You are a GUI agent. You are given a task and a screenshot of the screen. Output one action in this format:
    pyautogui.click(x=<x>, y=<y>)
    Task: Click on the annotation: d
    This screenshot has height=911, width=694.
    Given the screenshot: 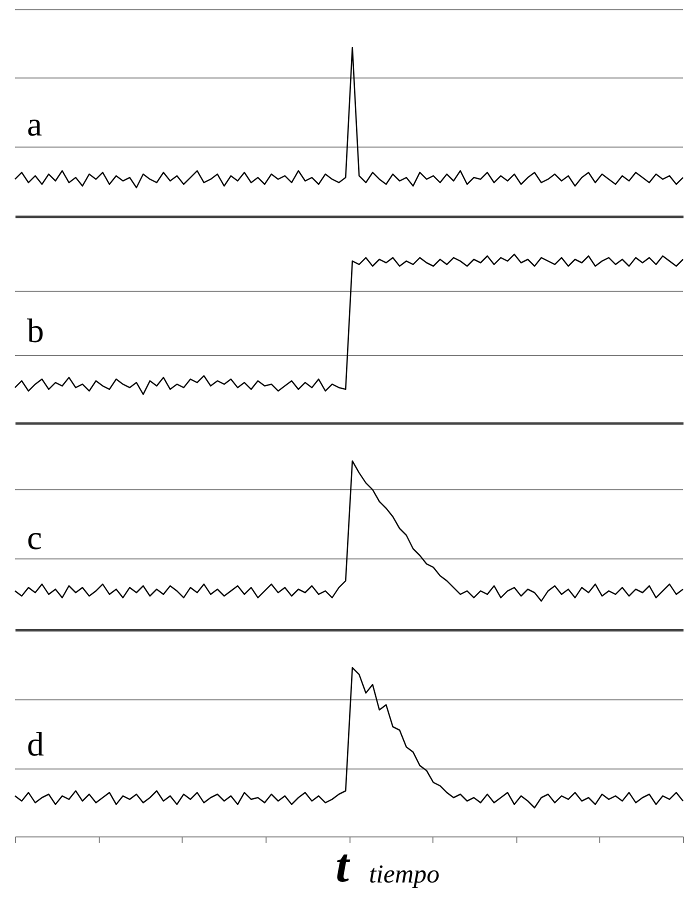 What is the action you would take?
    pyautogui.click(x=35, y=745)
    